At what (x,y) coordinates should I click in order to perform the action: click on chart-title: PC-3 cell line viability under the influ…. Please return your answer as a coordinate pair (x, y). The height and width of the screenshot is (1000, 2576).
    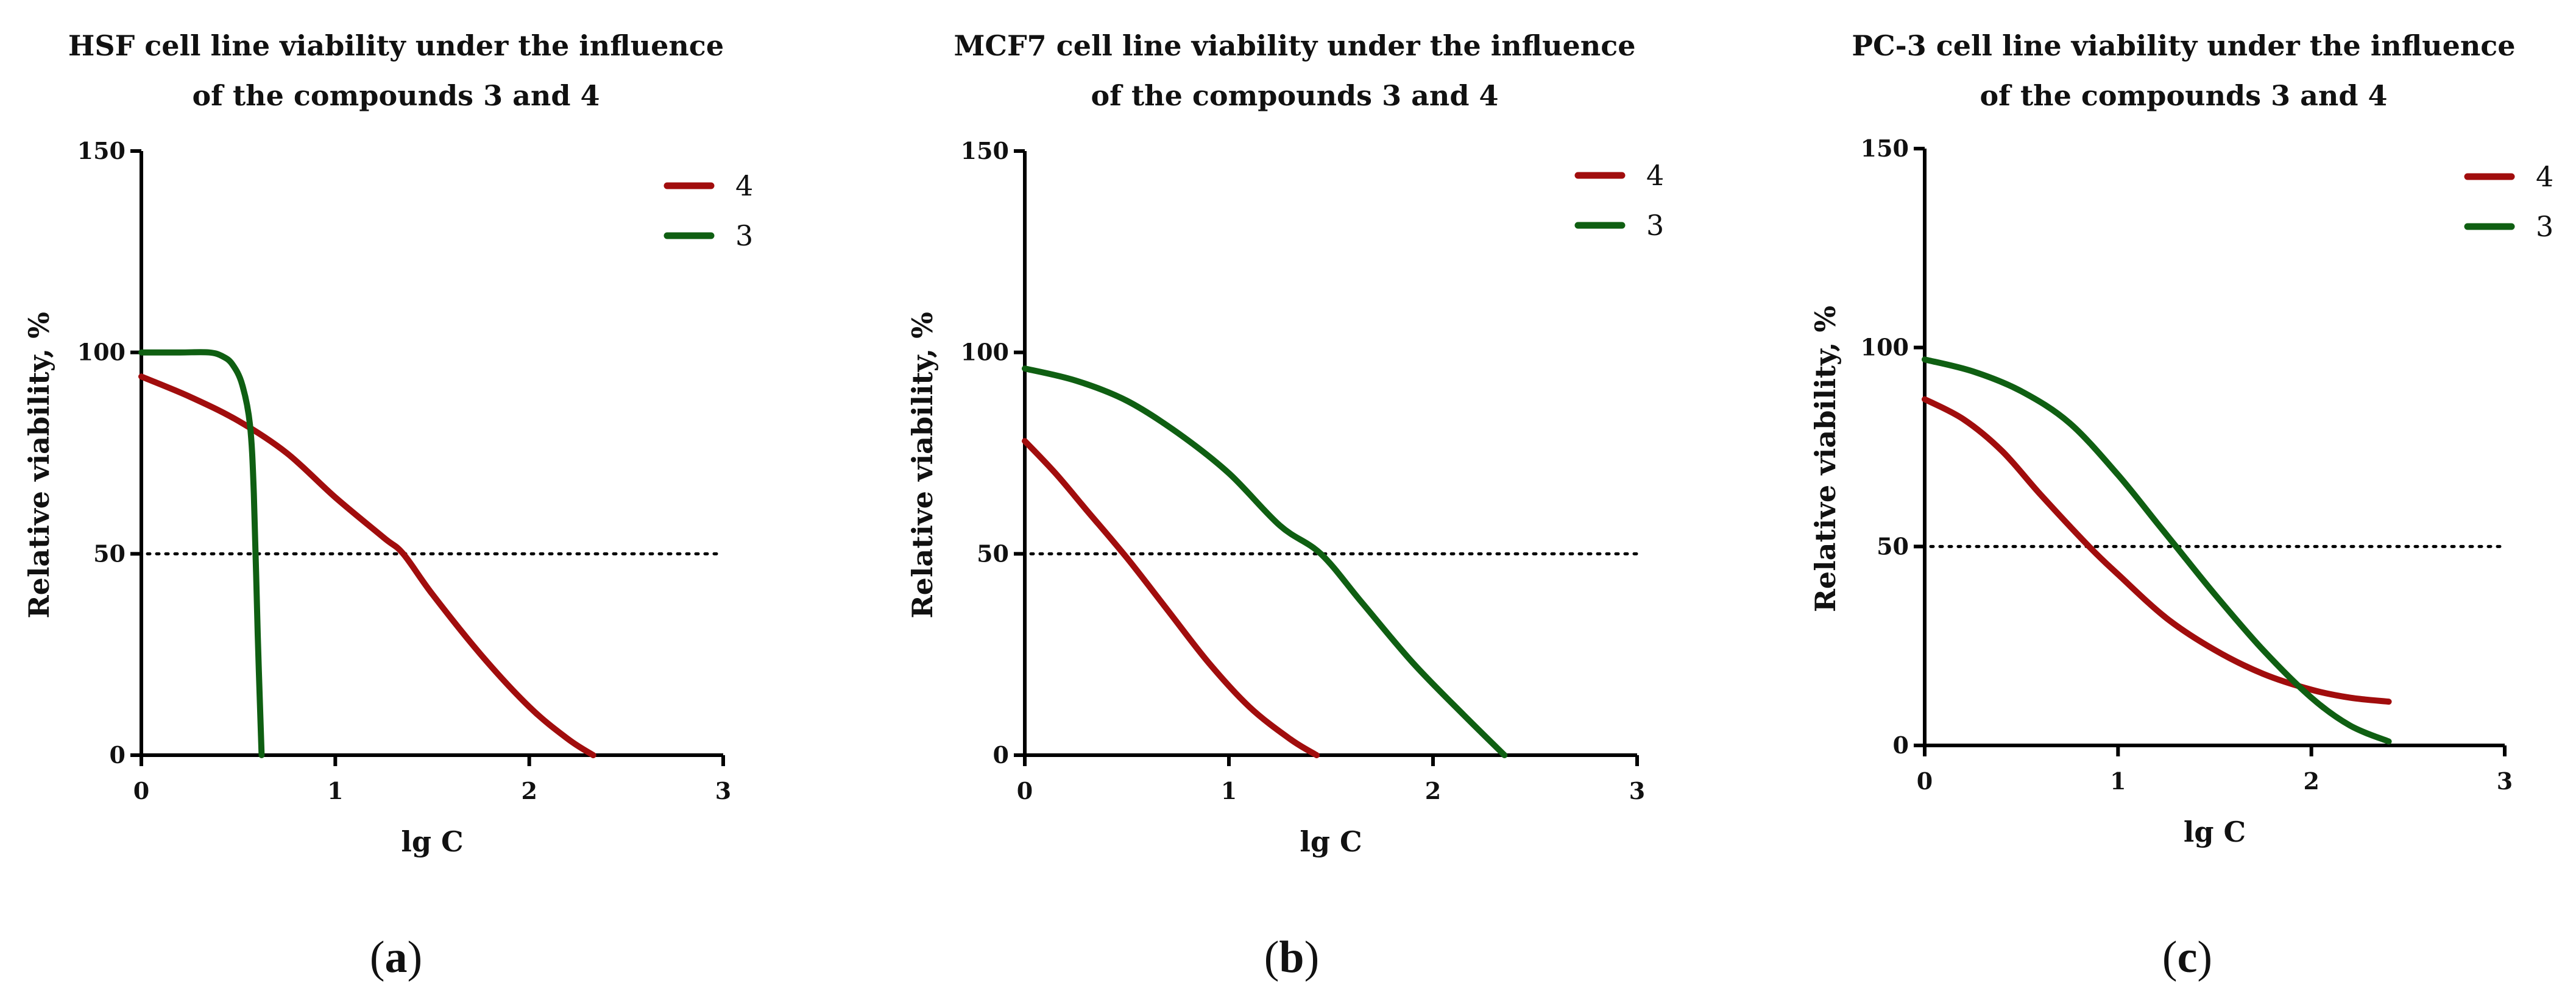
    Looking at the image, I should click on (2183, 71).